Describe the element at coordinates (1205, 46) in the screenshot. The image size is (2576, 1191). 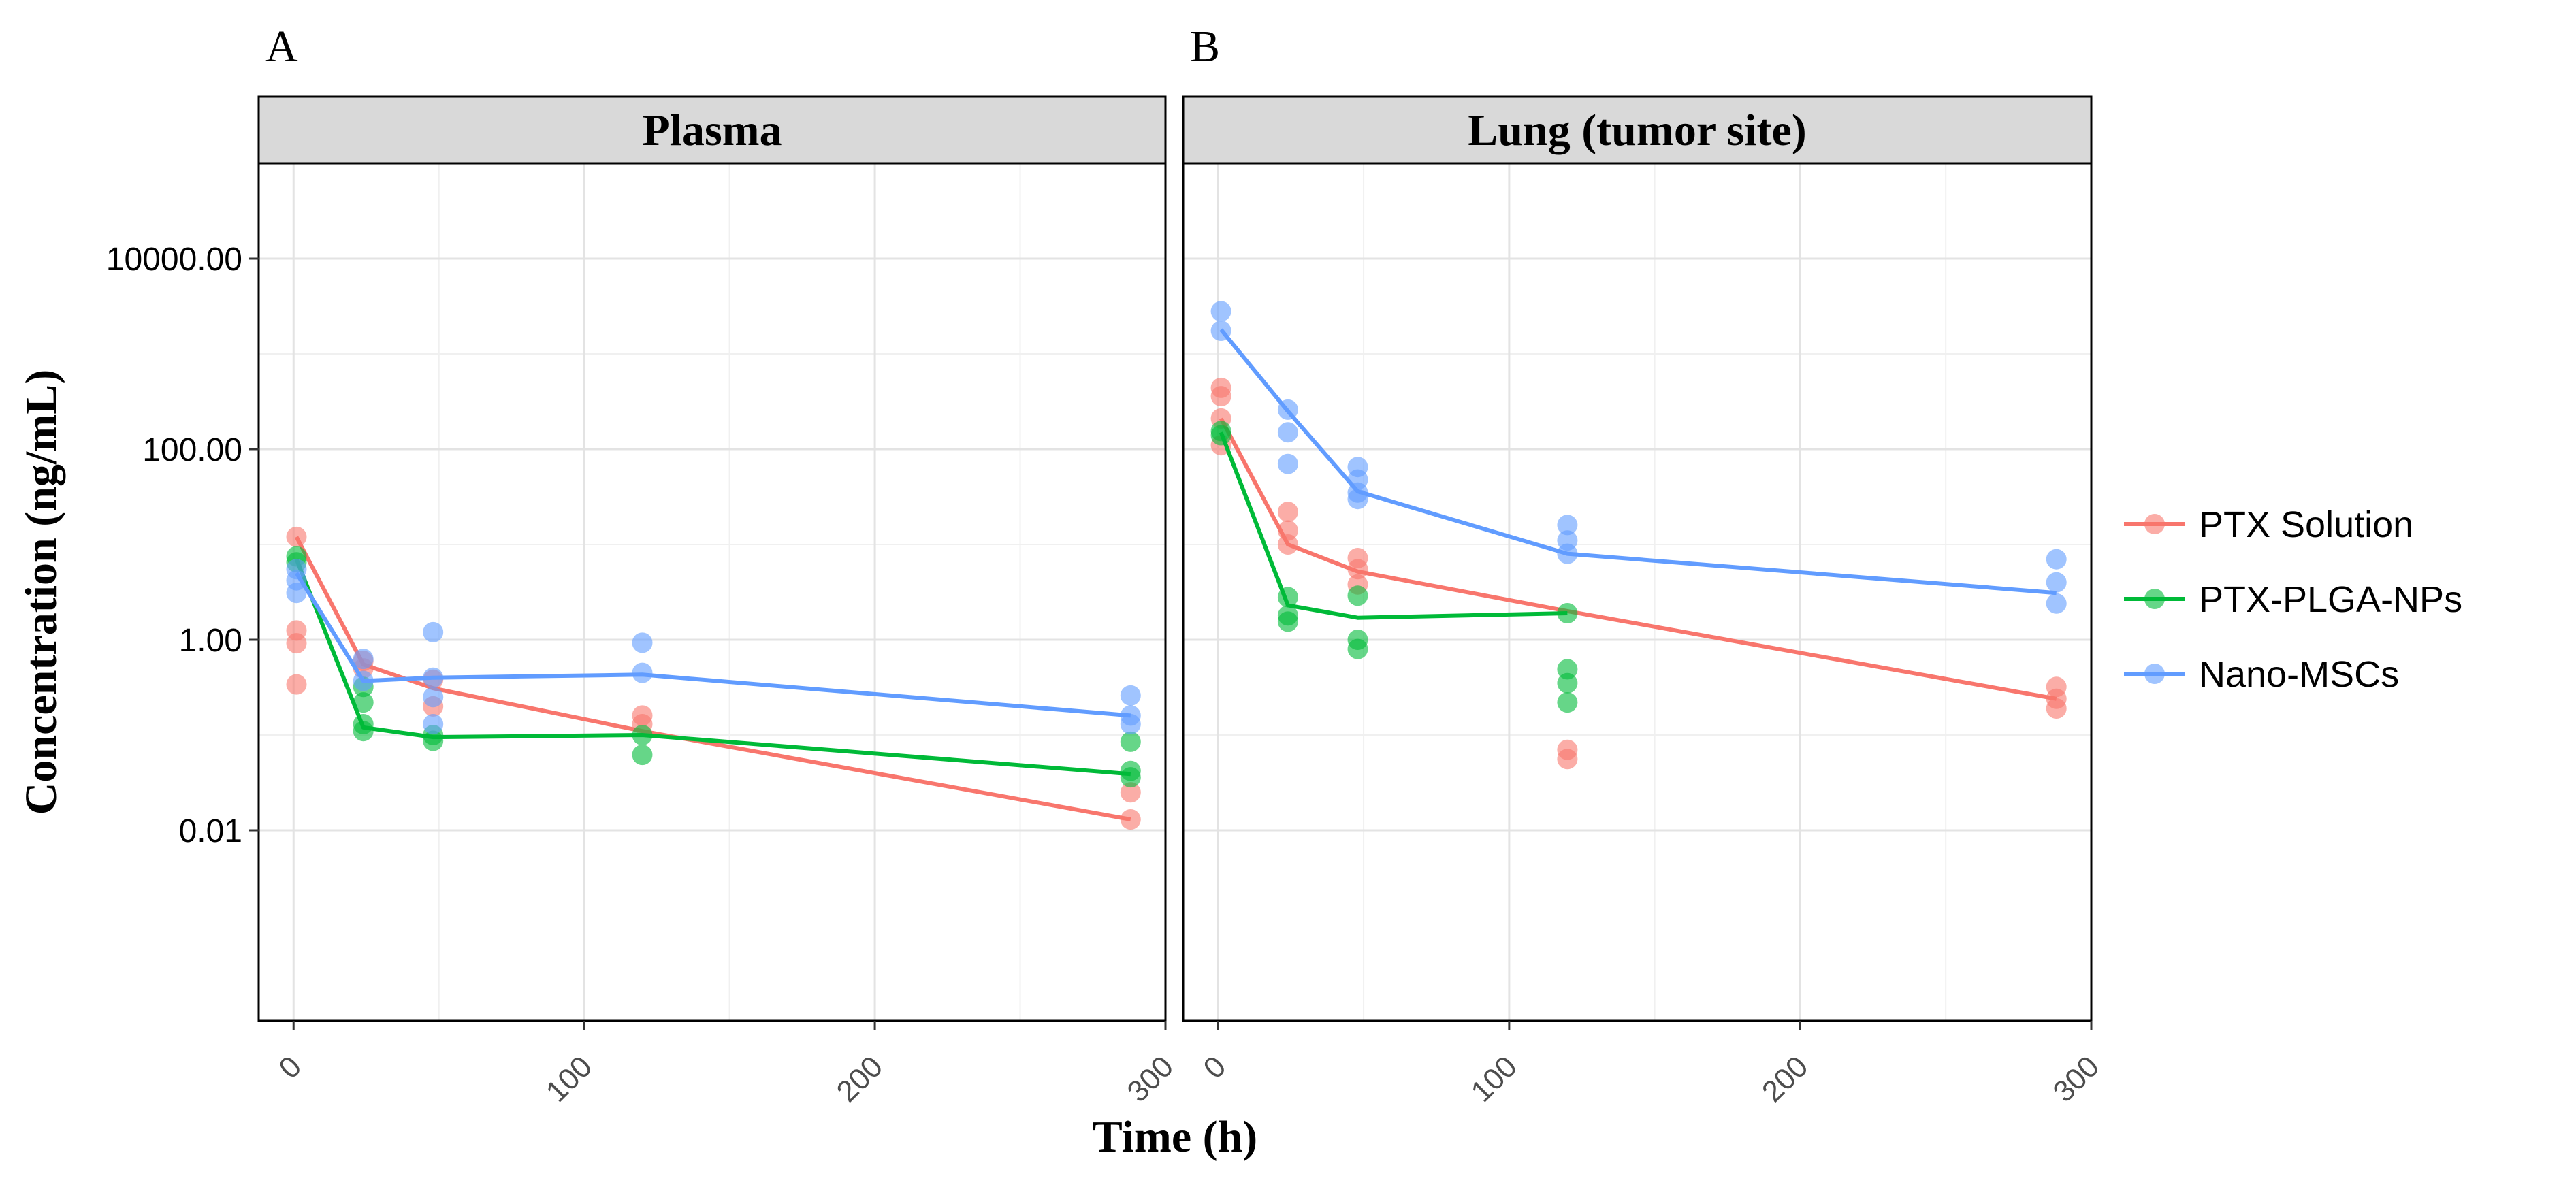
I see `panel-letter: B` at that location.